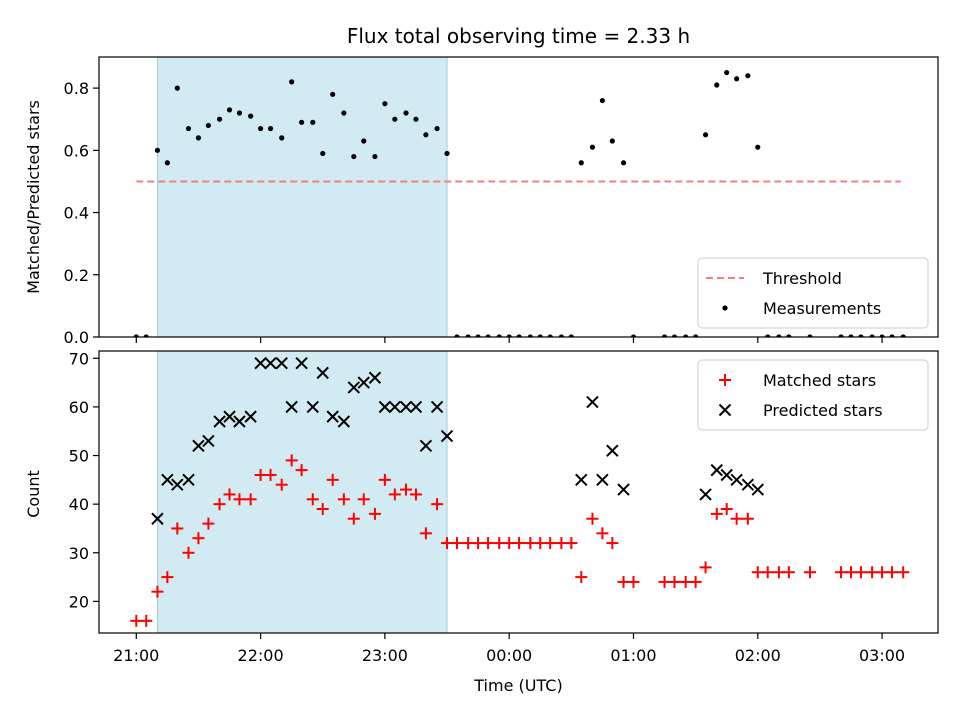 This screenshot has width=960, height=724. Describe the element at coordinates (518, 36) in the screenshot. I see `chart-title: Flux total observing time = 2.33 h` at that location.